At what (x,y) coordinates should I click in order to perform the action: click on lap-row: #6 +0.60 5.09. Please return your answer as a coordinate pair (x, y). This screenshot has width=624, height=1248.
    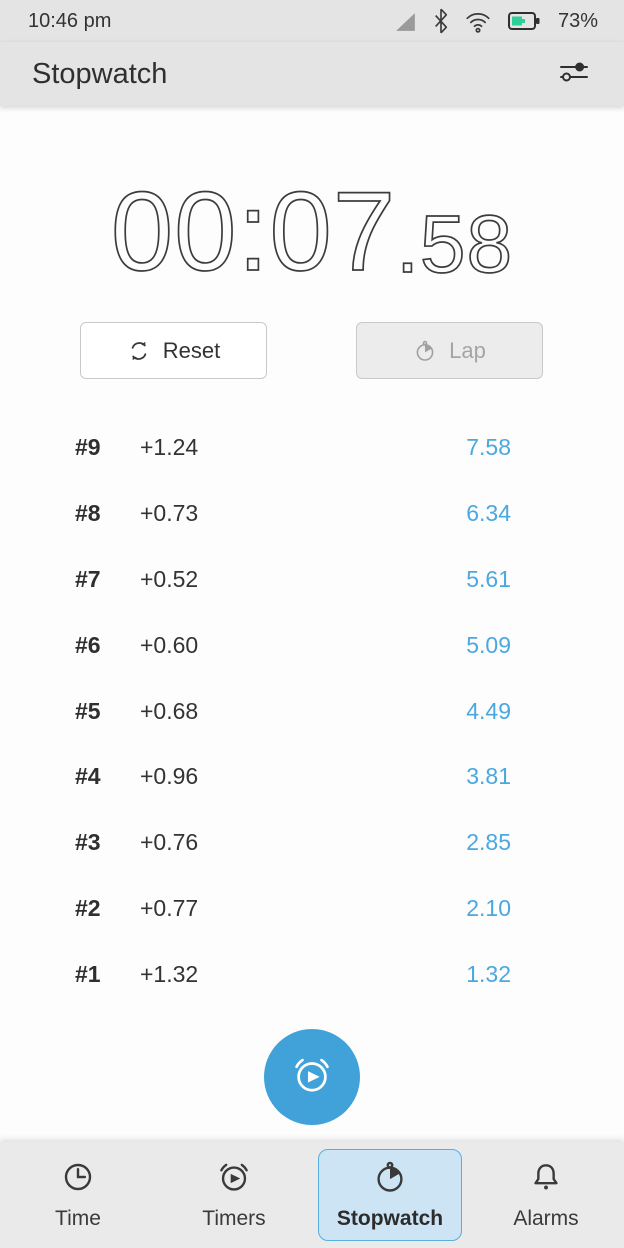
    Looking at the image, I should click on (312, 645).